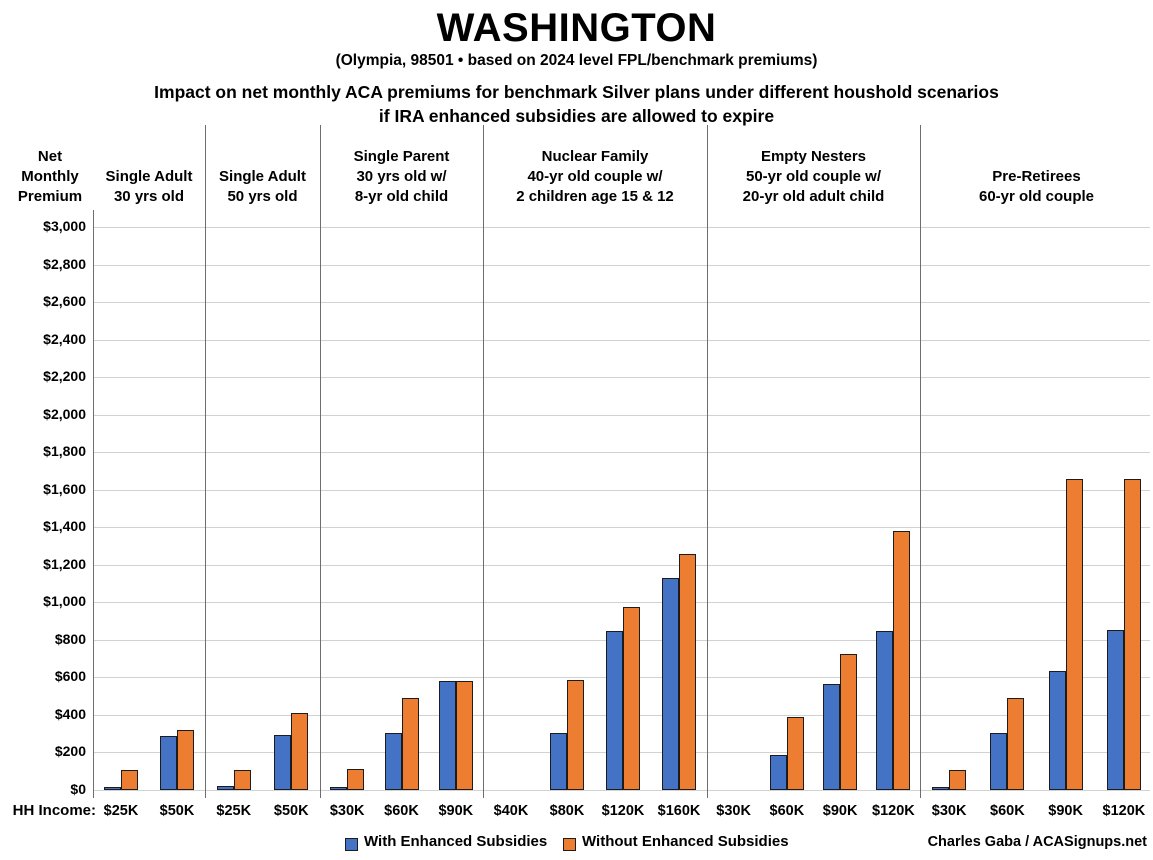 The height and width of the screenshot is (860, 1153). What do you see at coordinates (149, 186) in the screenshot?
I see `scenario-header: Single Adult 30 yrs old` at bounding box center [149, 186].